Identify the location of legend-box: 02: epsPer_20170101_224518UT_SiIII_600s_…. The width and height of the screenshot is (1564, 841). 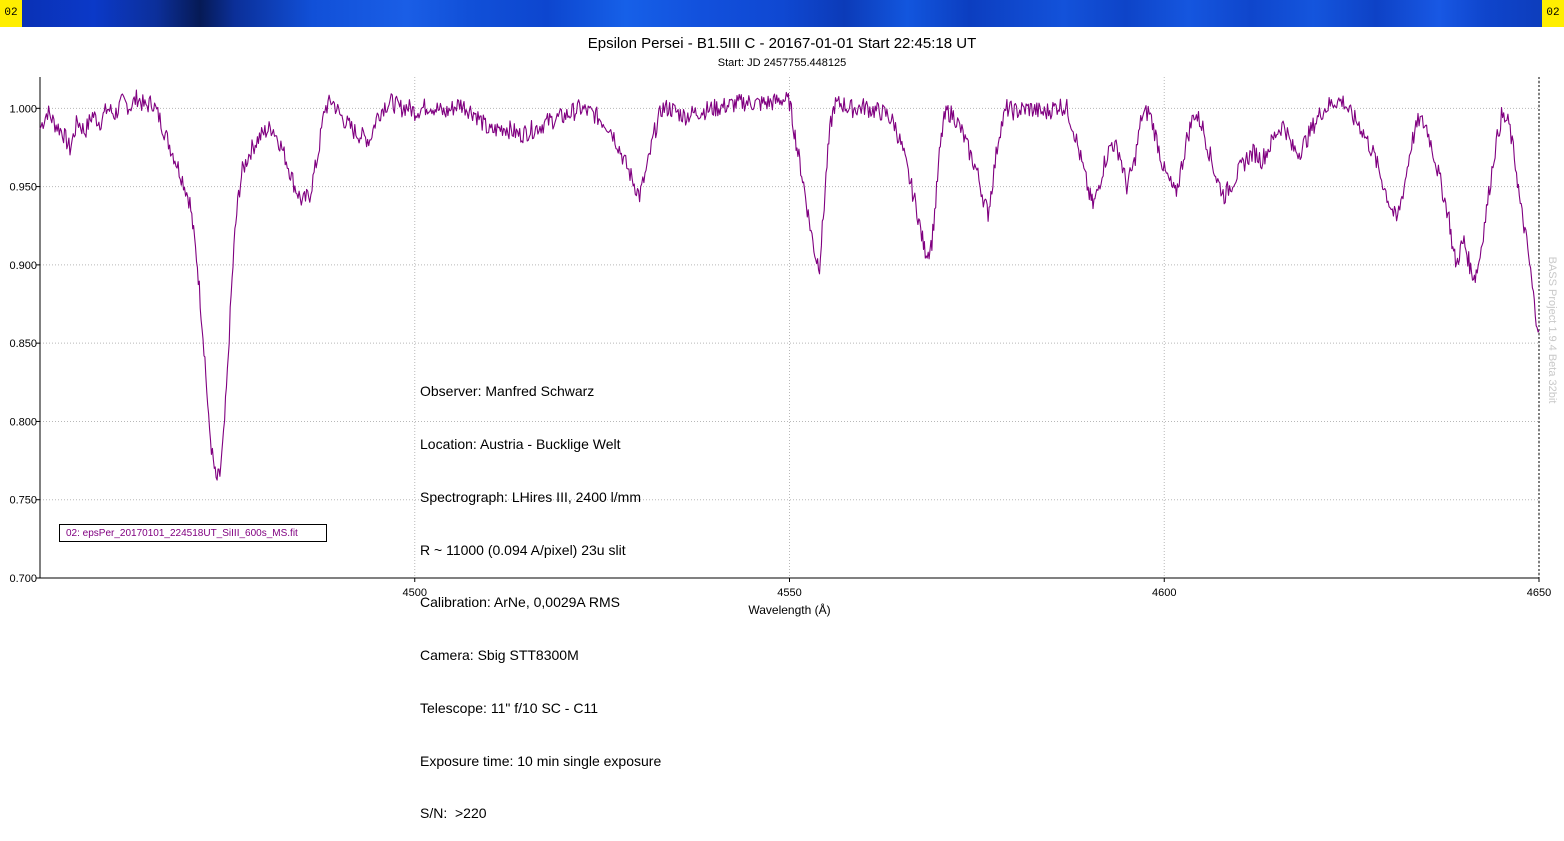
(193, 533).